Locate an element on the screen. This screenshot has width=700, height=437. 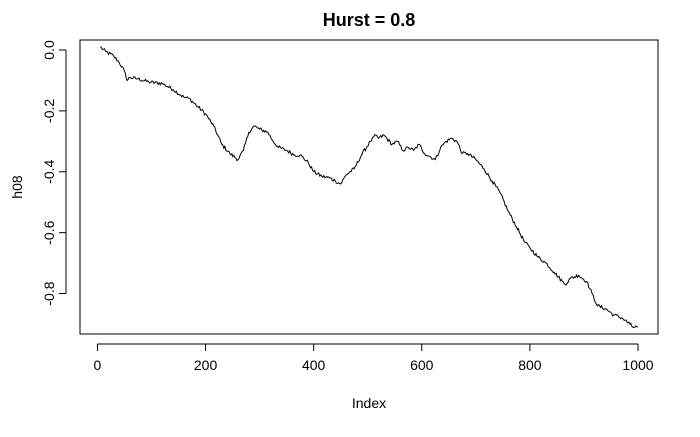
y-axis: 0.0 -0.2 -0.4 -0.6 -0.8 is located at coordinates (54, 173).